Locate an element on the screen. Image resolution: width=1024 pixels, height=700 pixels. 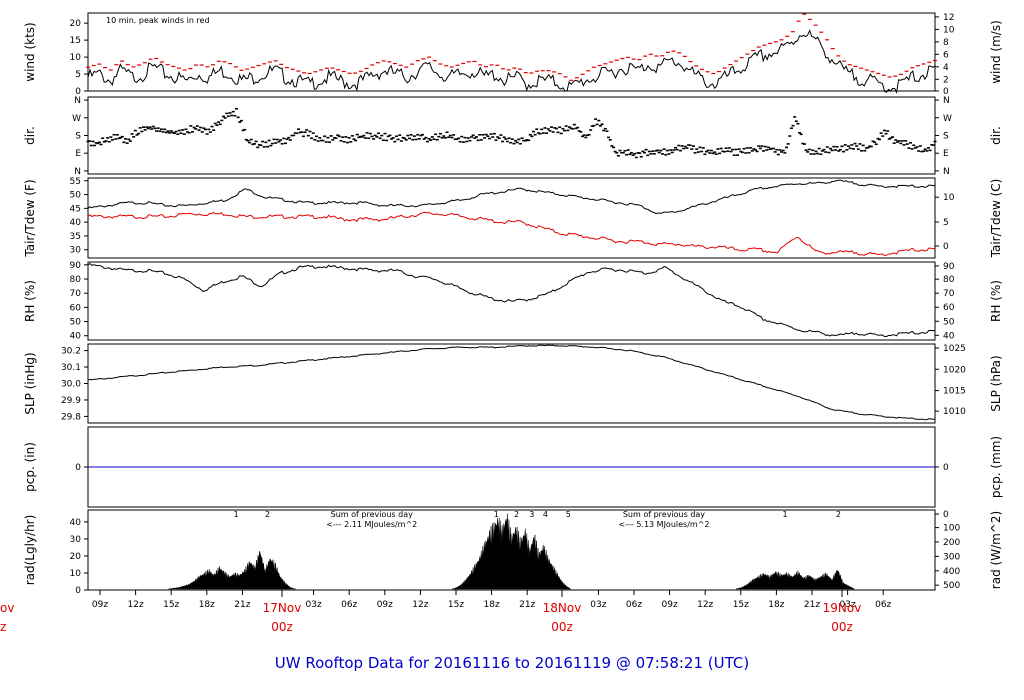
rad-sum-value: <--- 2.11 MJoules/m^2 is located at coordinates (371, 524).